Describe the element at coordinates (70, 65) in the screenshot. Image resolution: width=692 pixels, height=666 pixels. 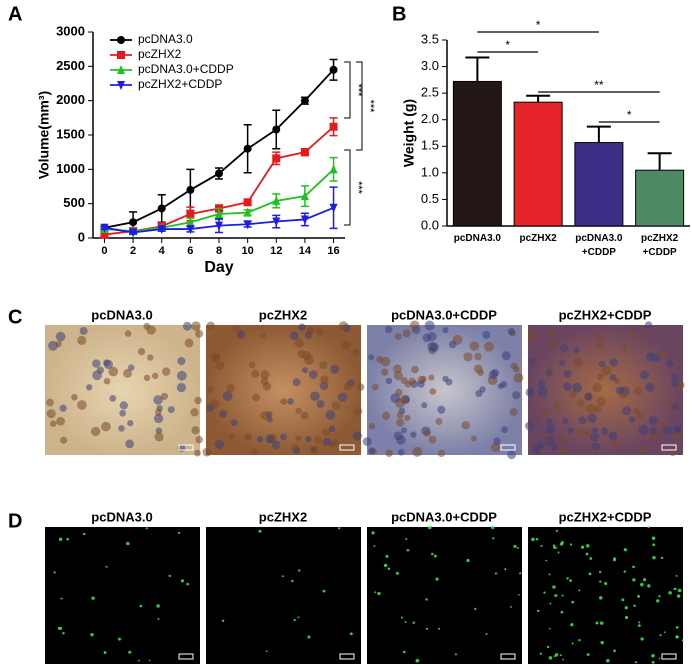
I see `y-tick-label: 2500` at that location.